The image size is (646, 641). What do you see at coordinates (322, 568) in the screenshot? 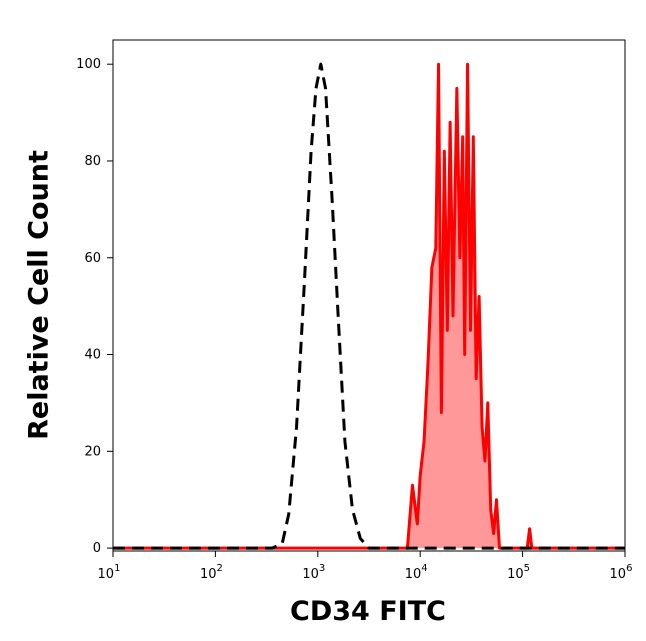
I see `tick-exponent: 3` at bounding box center [322, 568].